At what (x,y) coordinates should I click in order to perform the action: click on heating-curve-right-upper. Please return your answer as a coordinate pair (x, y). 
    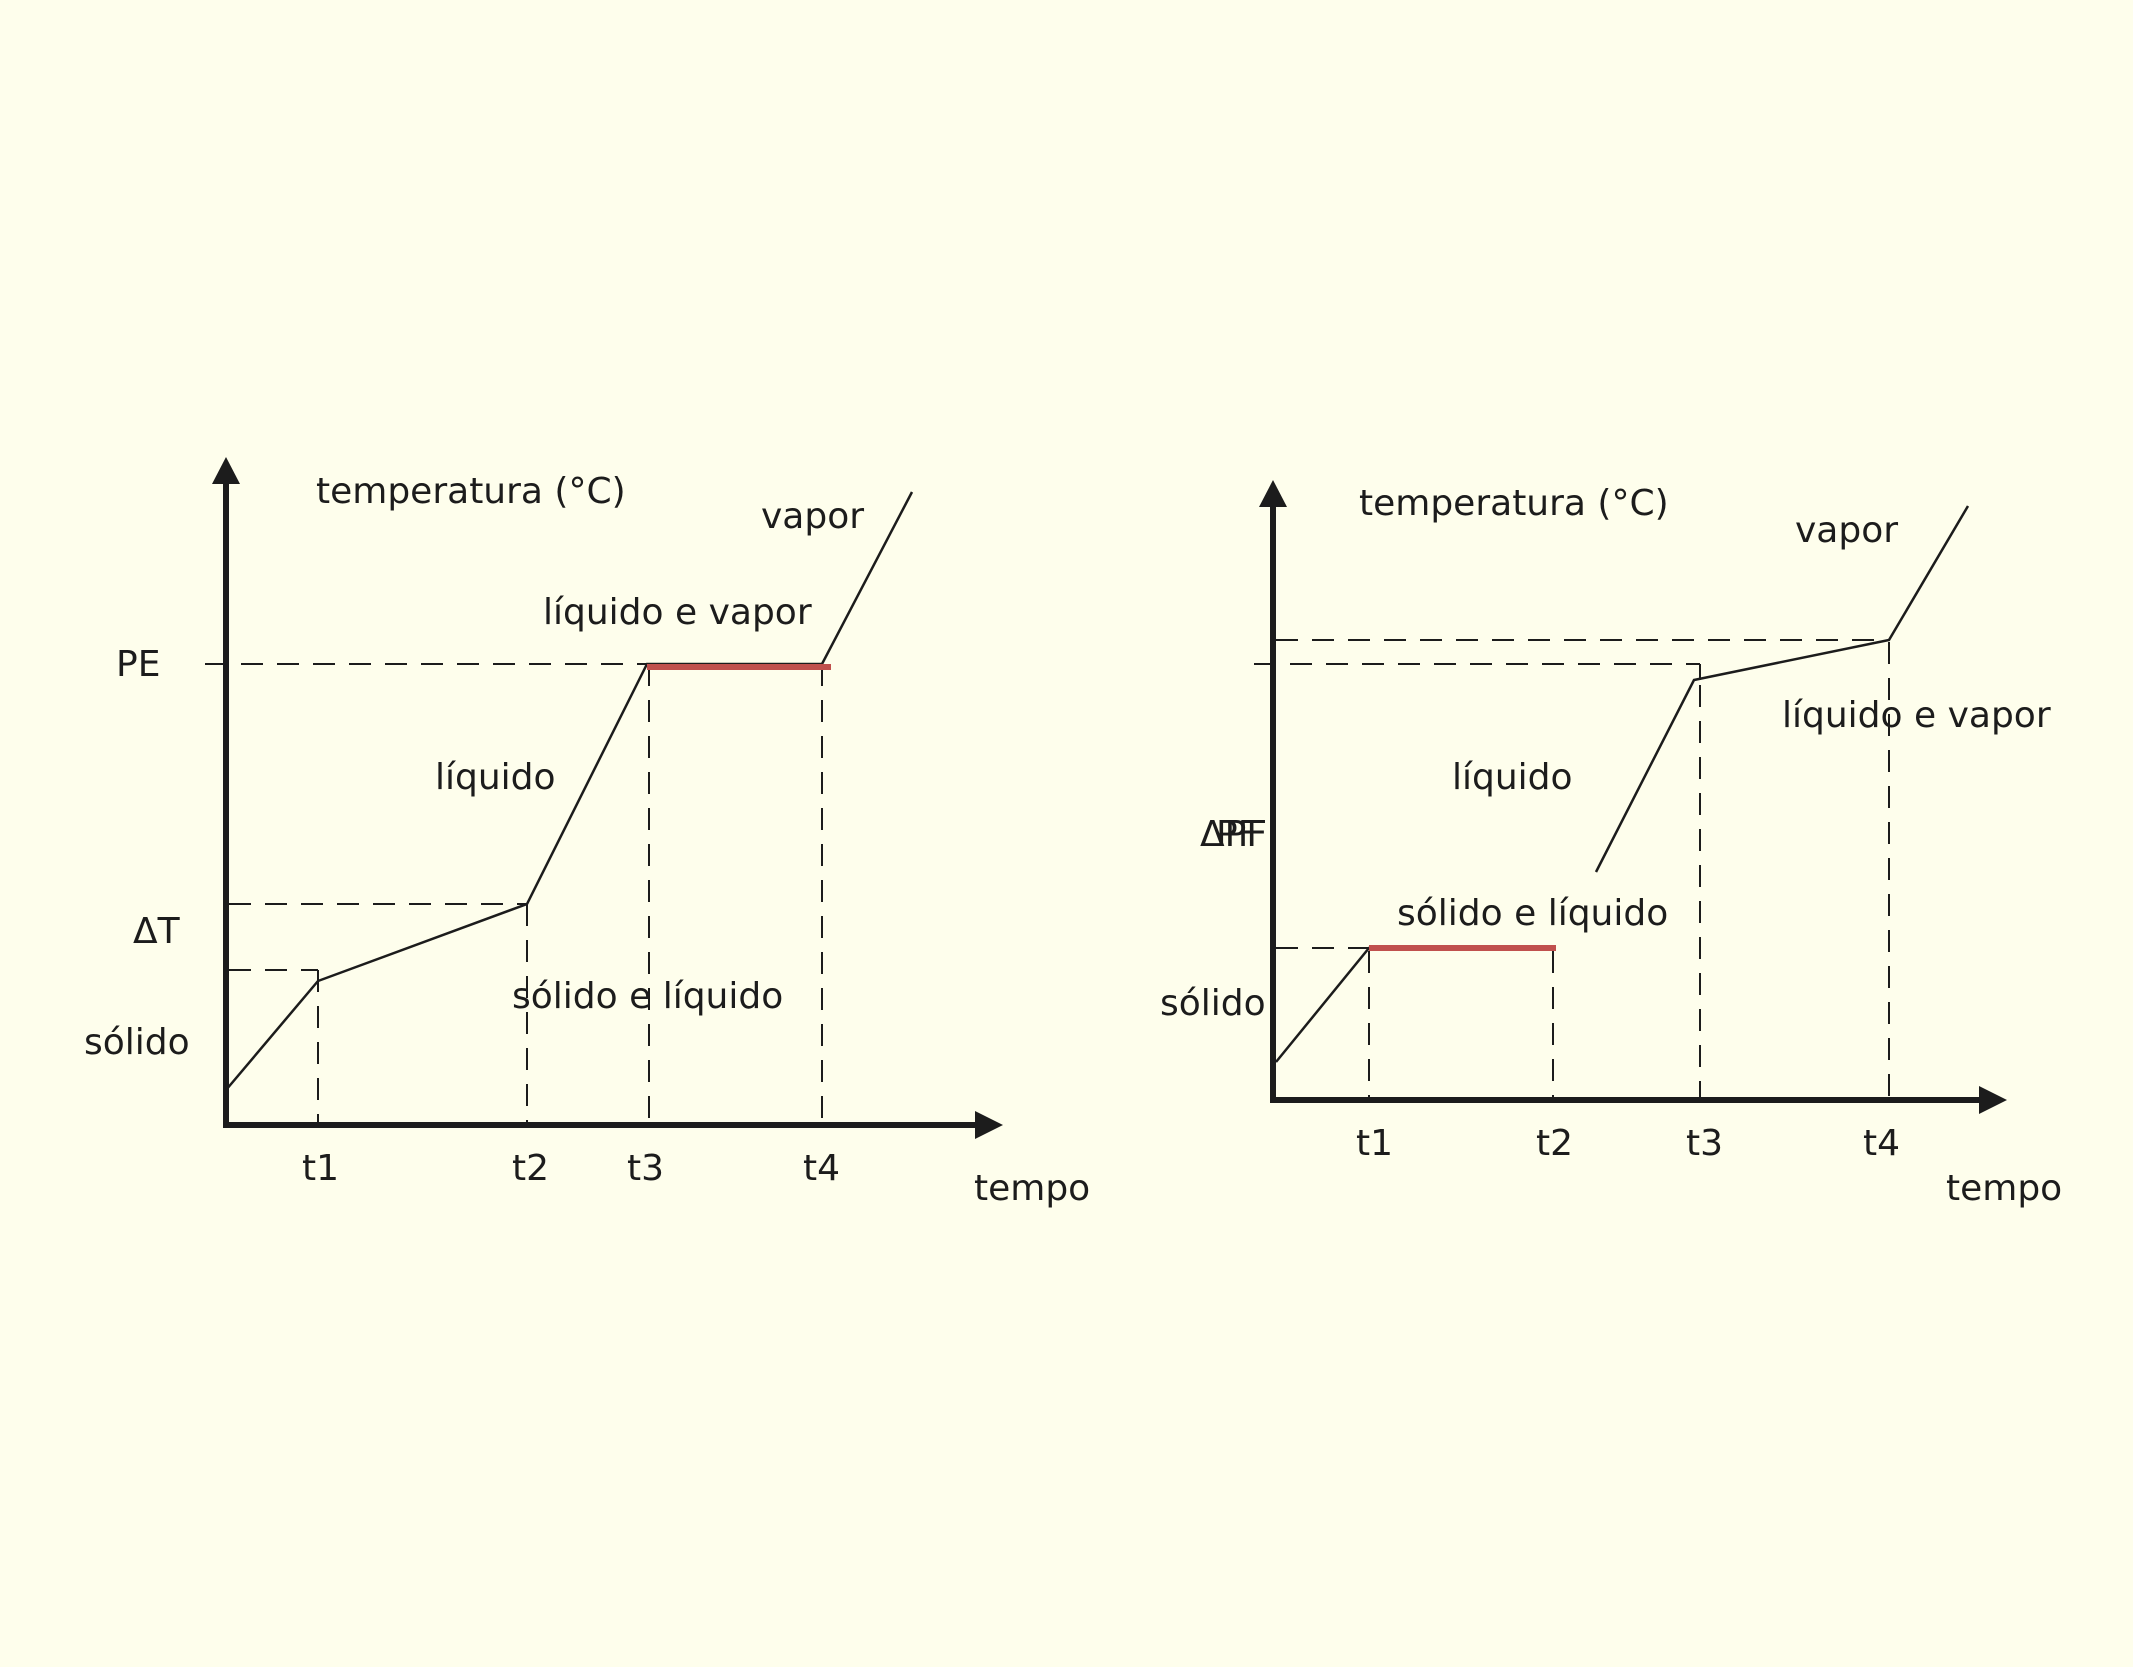
    Looking at the image, I should click on (1782, 689).